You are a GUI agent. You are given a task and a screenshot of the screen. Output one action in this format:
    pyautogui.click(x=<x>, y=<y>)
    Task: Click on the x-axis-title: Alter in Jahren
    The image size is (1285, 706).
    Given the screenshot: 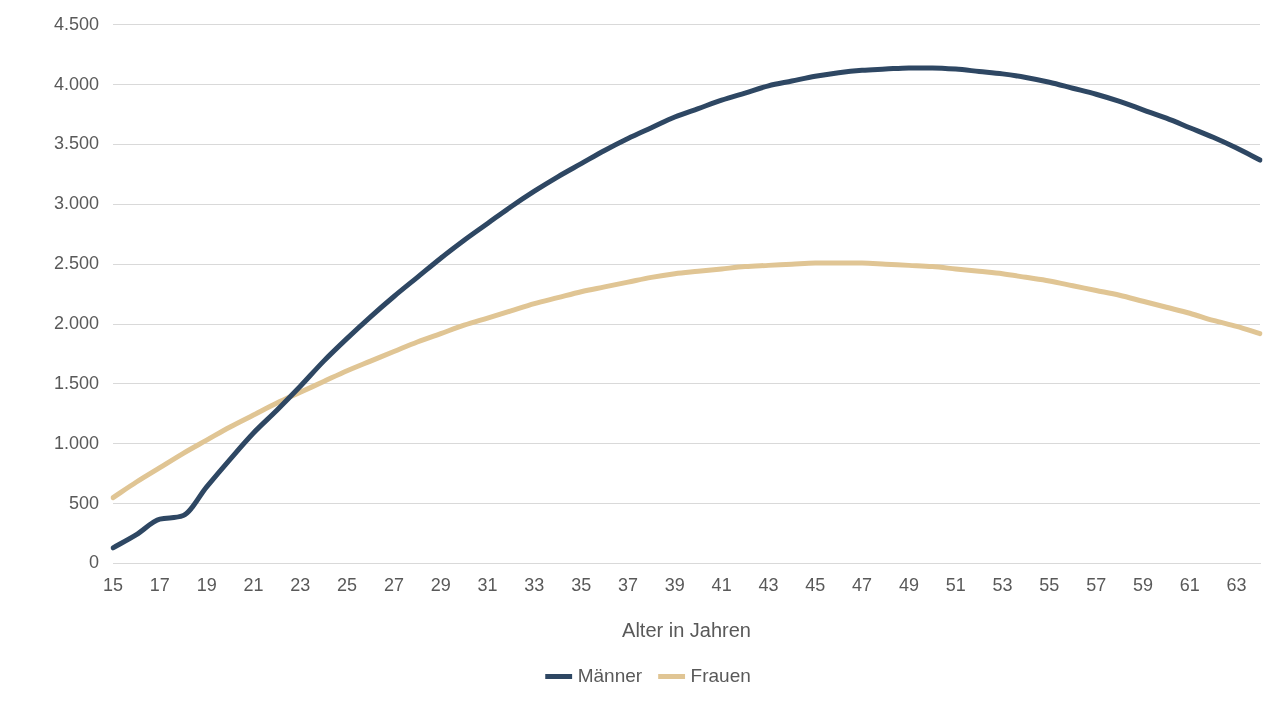 What is the action you would take?
    pyautogui.click(x=687, y=629)
    